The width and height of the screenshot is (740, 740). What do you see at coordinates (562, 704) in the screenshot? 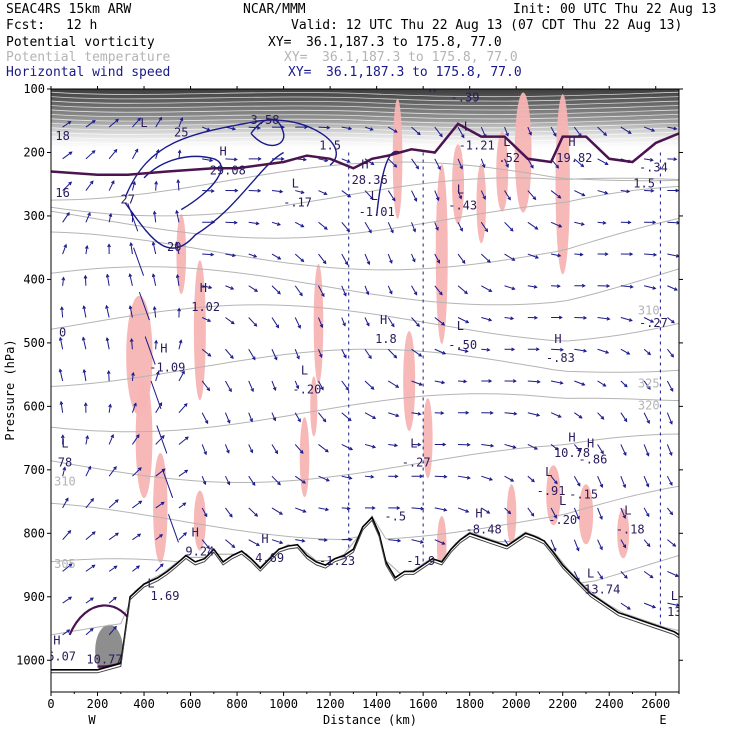
I see `x-tick-label: 2200` at bounding box center [562, 704].